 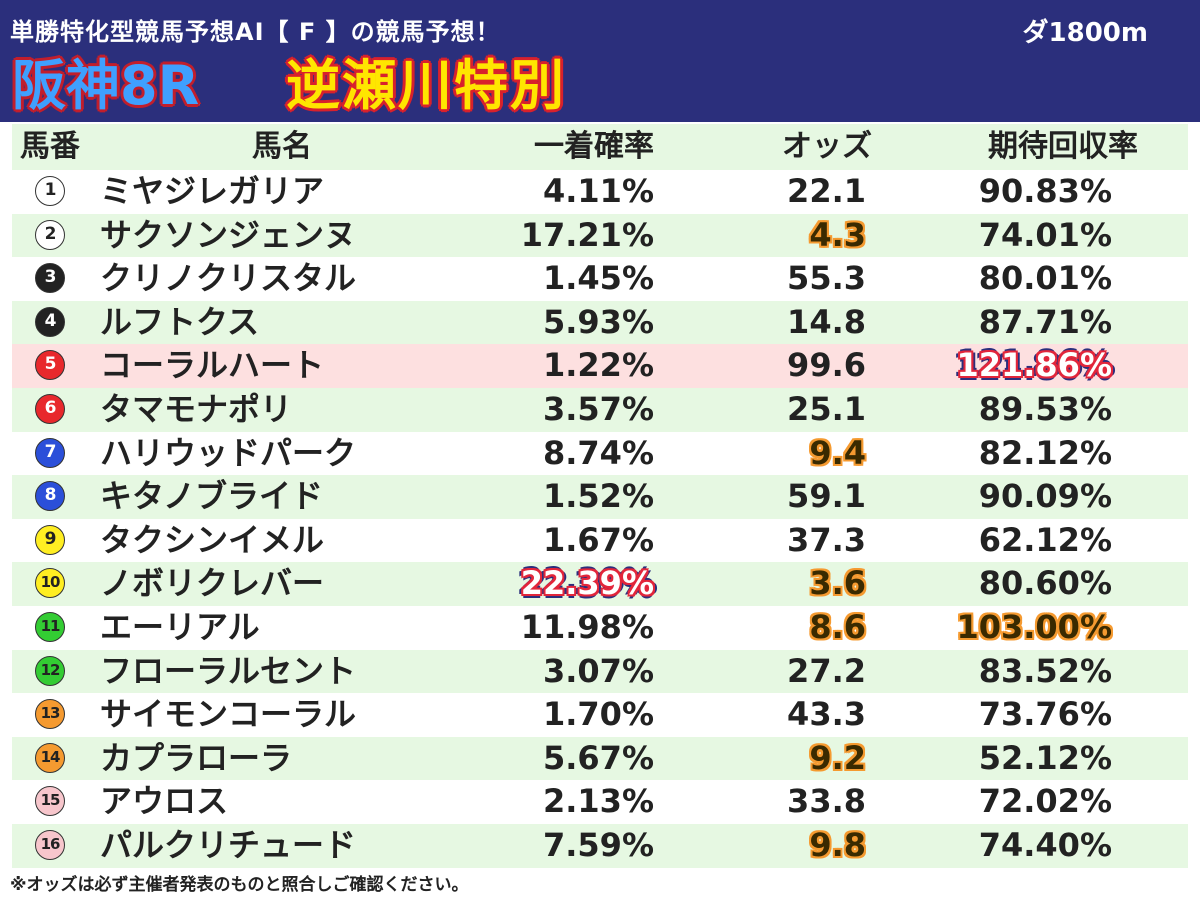 I want to click on expected-return: 74.01%, so click(x=1045, y=234).